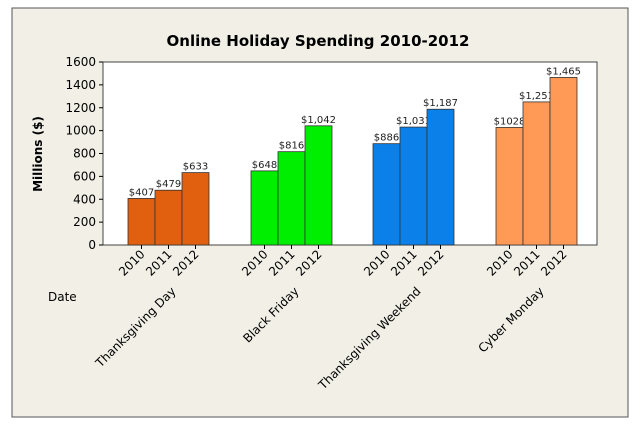  Describe the element at coordinates (80, 108) in the screenshot. I see `y-tick-label: 1200` at that location.